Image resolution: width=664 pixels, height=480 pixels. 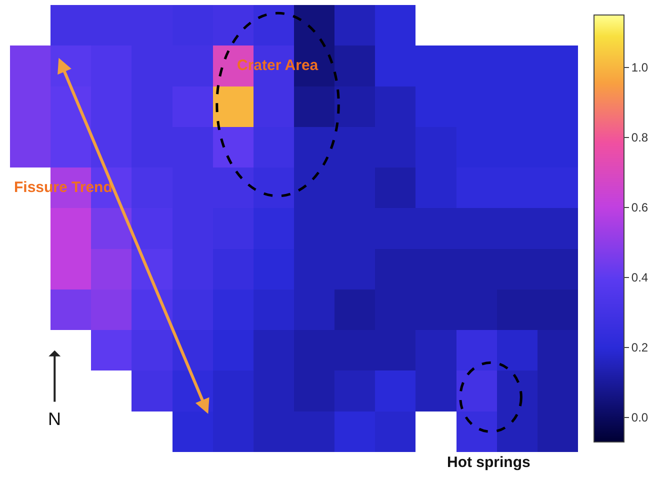 What do you see at coordinates (639, 207) in the screenshot?
I see `color-bar-label: 0.6` at bounding box center [639, 207].